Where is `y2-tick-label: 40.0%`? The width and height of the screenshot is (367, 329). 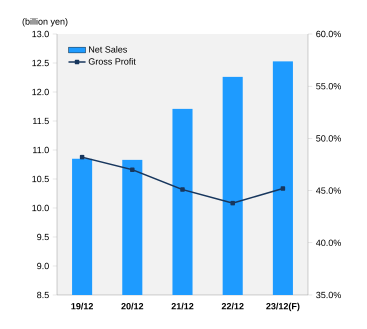
y2-tick-label: 40.0% is located at coordinates (328, 243).